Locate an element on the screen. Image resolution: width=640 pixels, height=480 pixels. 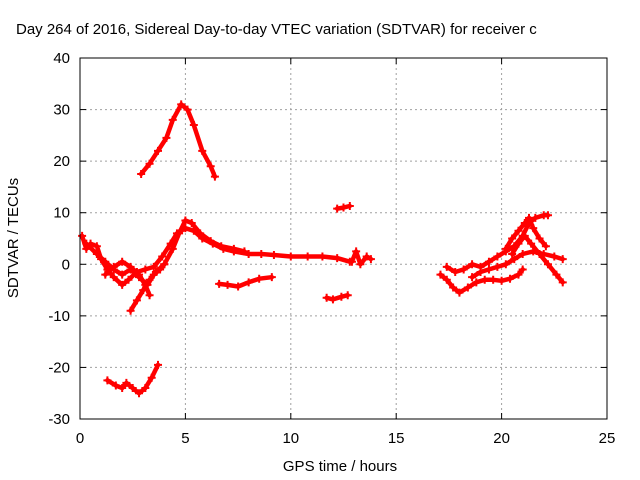
series-line is located at coordinates (526, 233).